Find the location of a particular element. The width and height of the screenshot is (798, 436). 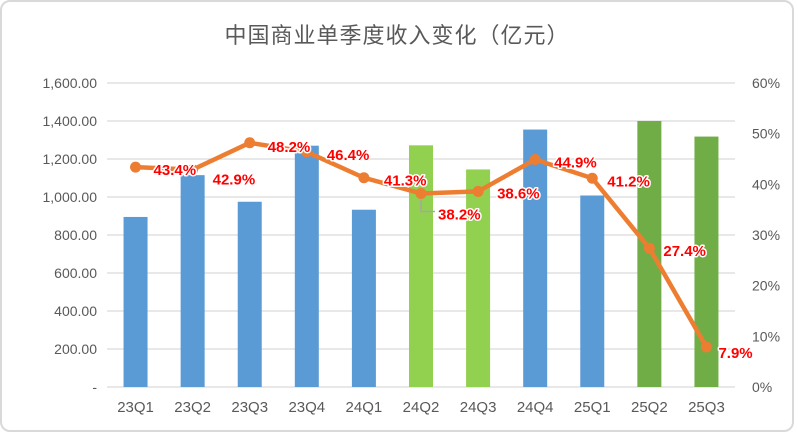

x-axis-label: 23Q1 is located at coordinates (135, 407).